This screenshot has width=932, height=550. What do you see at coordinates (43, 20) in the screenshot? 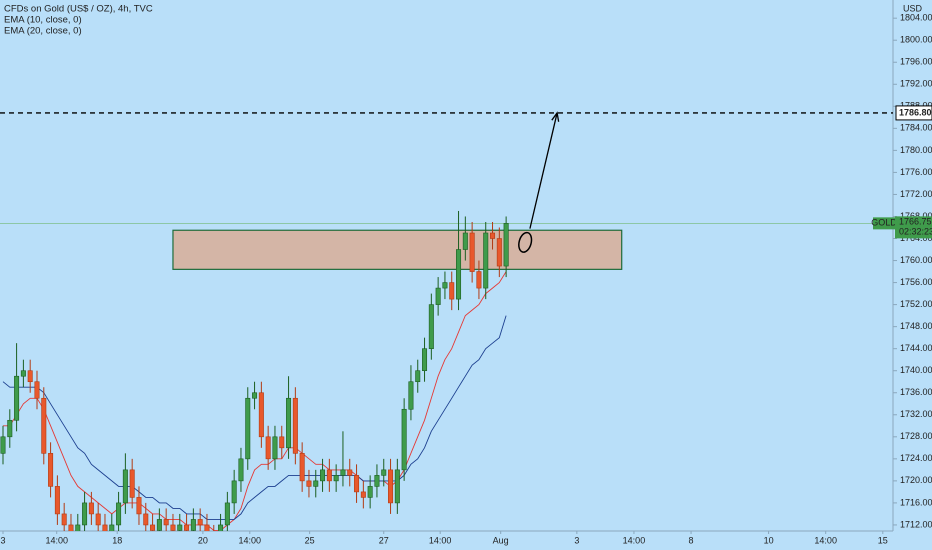
I see `legend-entry: EMA (10, close, 0)` at bounding box center [43, 20].